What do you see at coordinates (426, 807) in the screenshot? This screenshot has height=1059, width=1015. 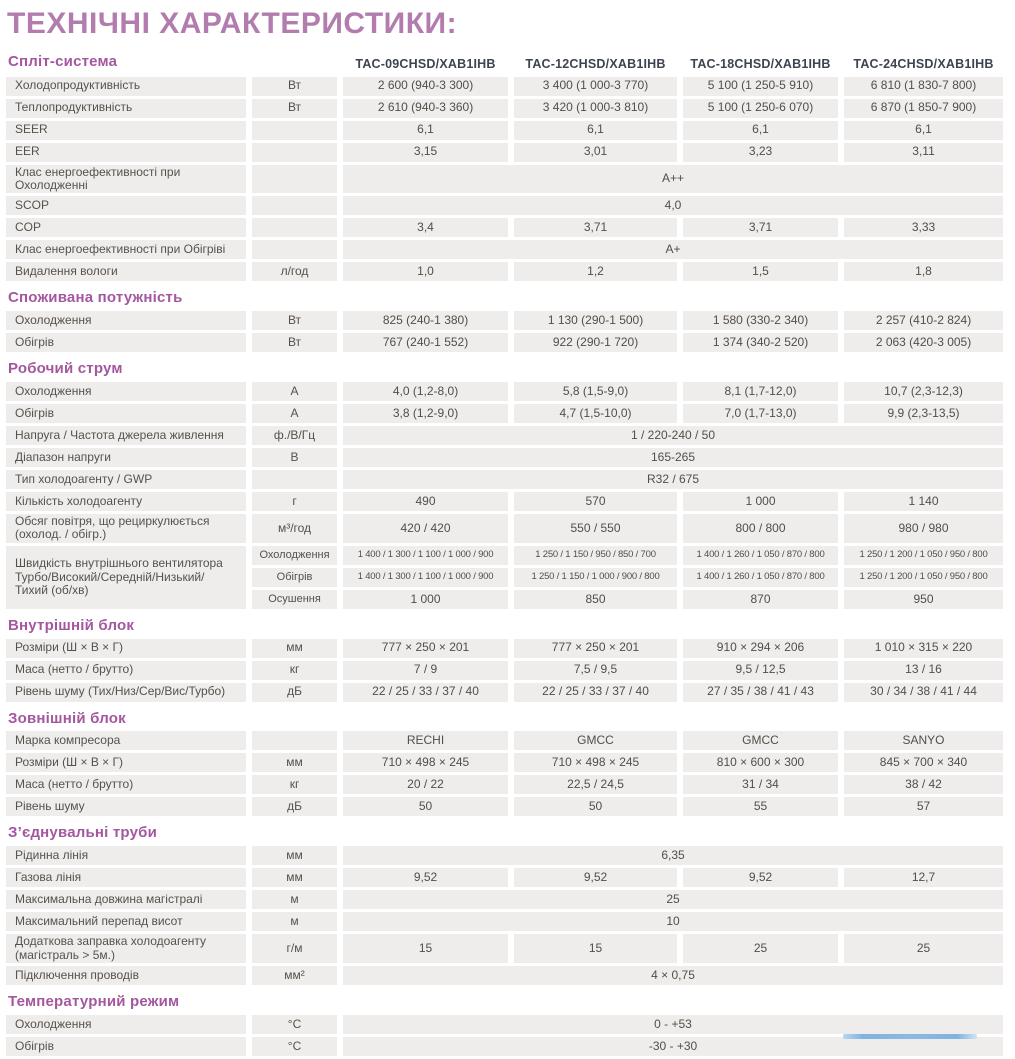 I see `value-cell: 50` at bounding box center [426, 807].